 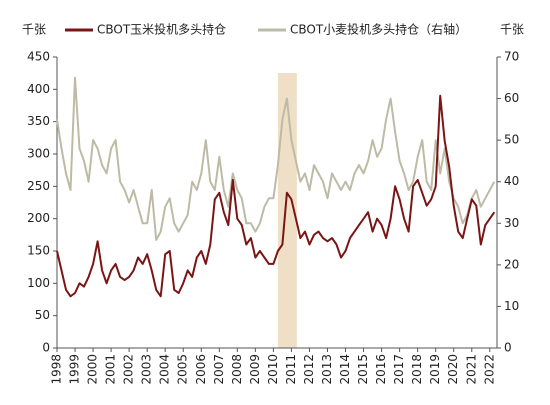 What do you see at coordinates (38, 121) in the screenshot?
I see `y-tick-label: 350` at bounding box center [38, 121].